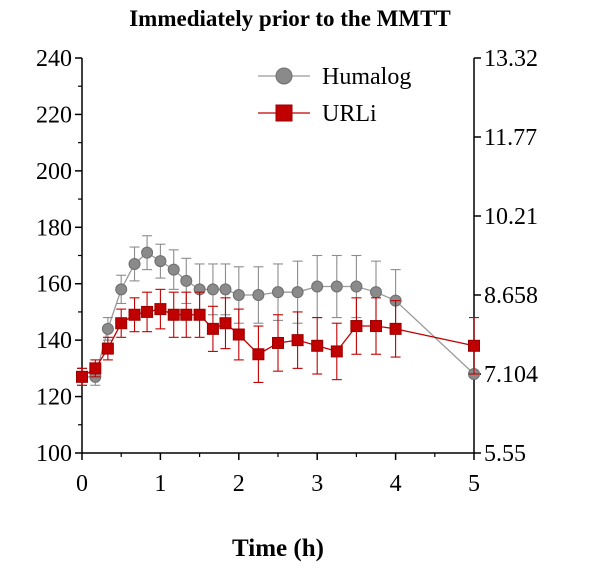 The height and width of the screenshot is (570, 590). I want to click on series-urli, so click(278, 337).